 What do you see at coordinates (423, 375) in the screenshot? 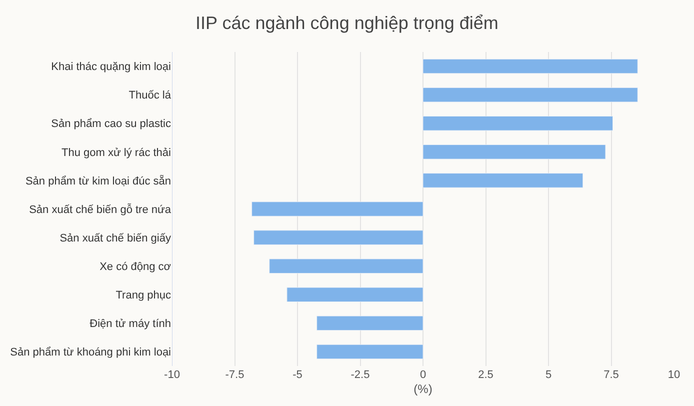
I see `x-tick-label: 0` at bounding box center [423, 375].